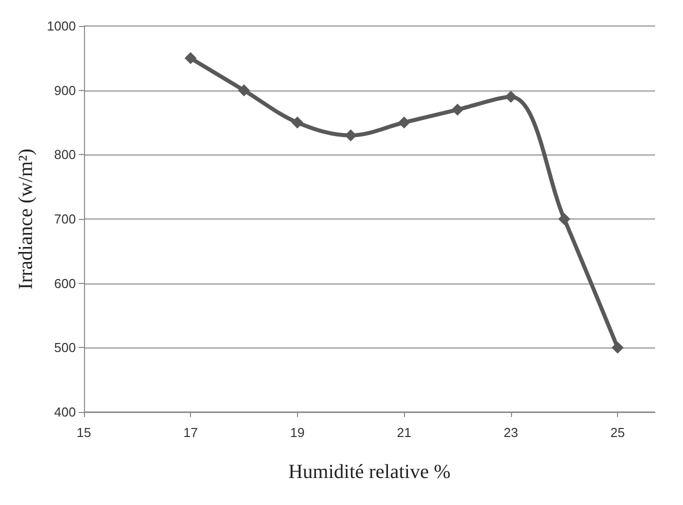  What do you see at coordinates (65, 219) in the screenshot?
I see `y-tick-label: 700` at bounding box center [65, 219].